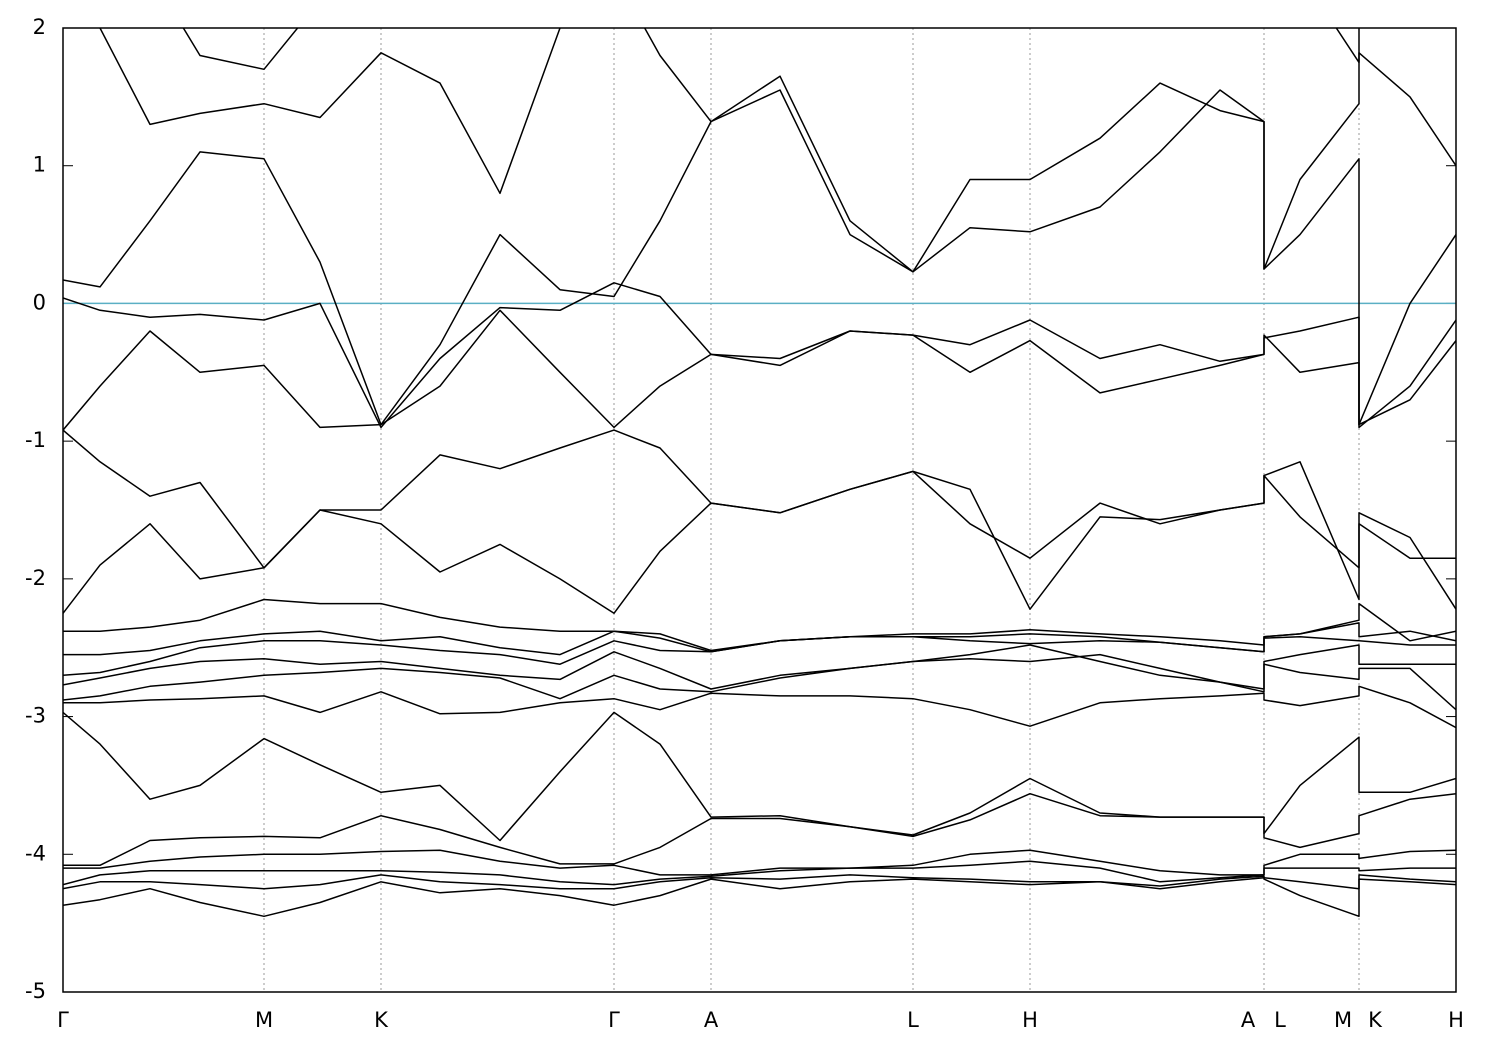  Describe the element at coordinates (35, 853) in the screenshot. I see `y-tick-label: -4` at that location.